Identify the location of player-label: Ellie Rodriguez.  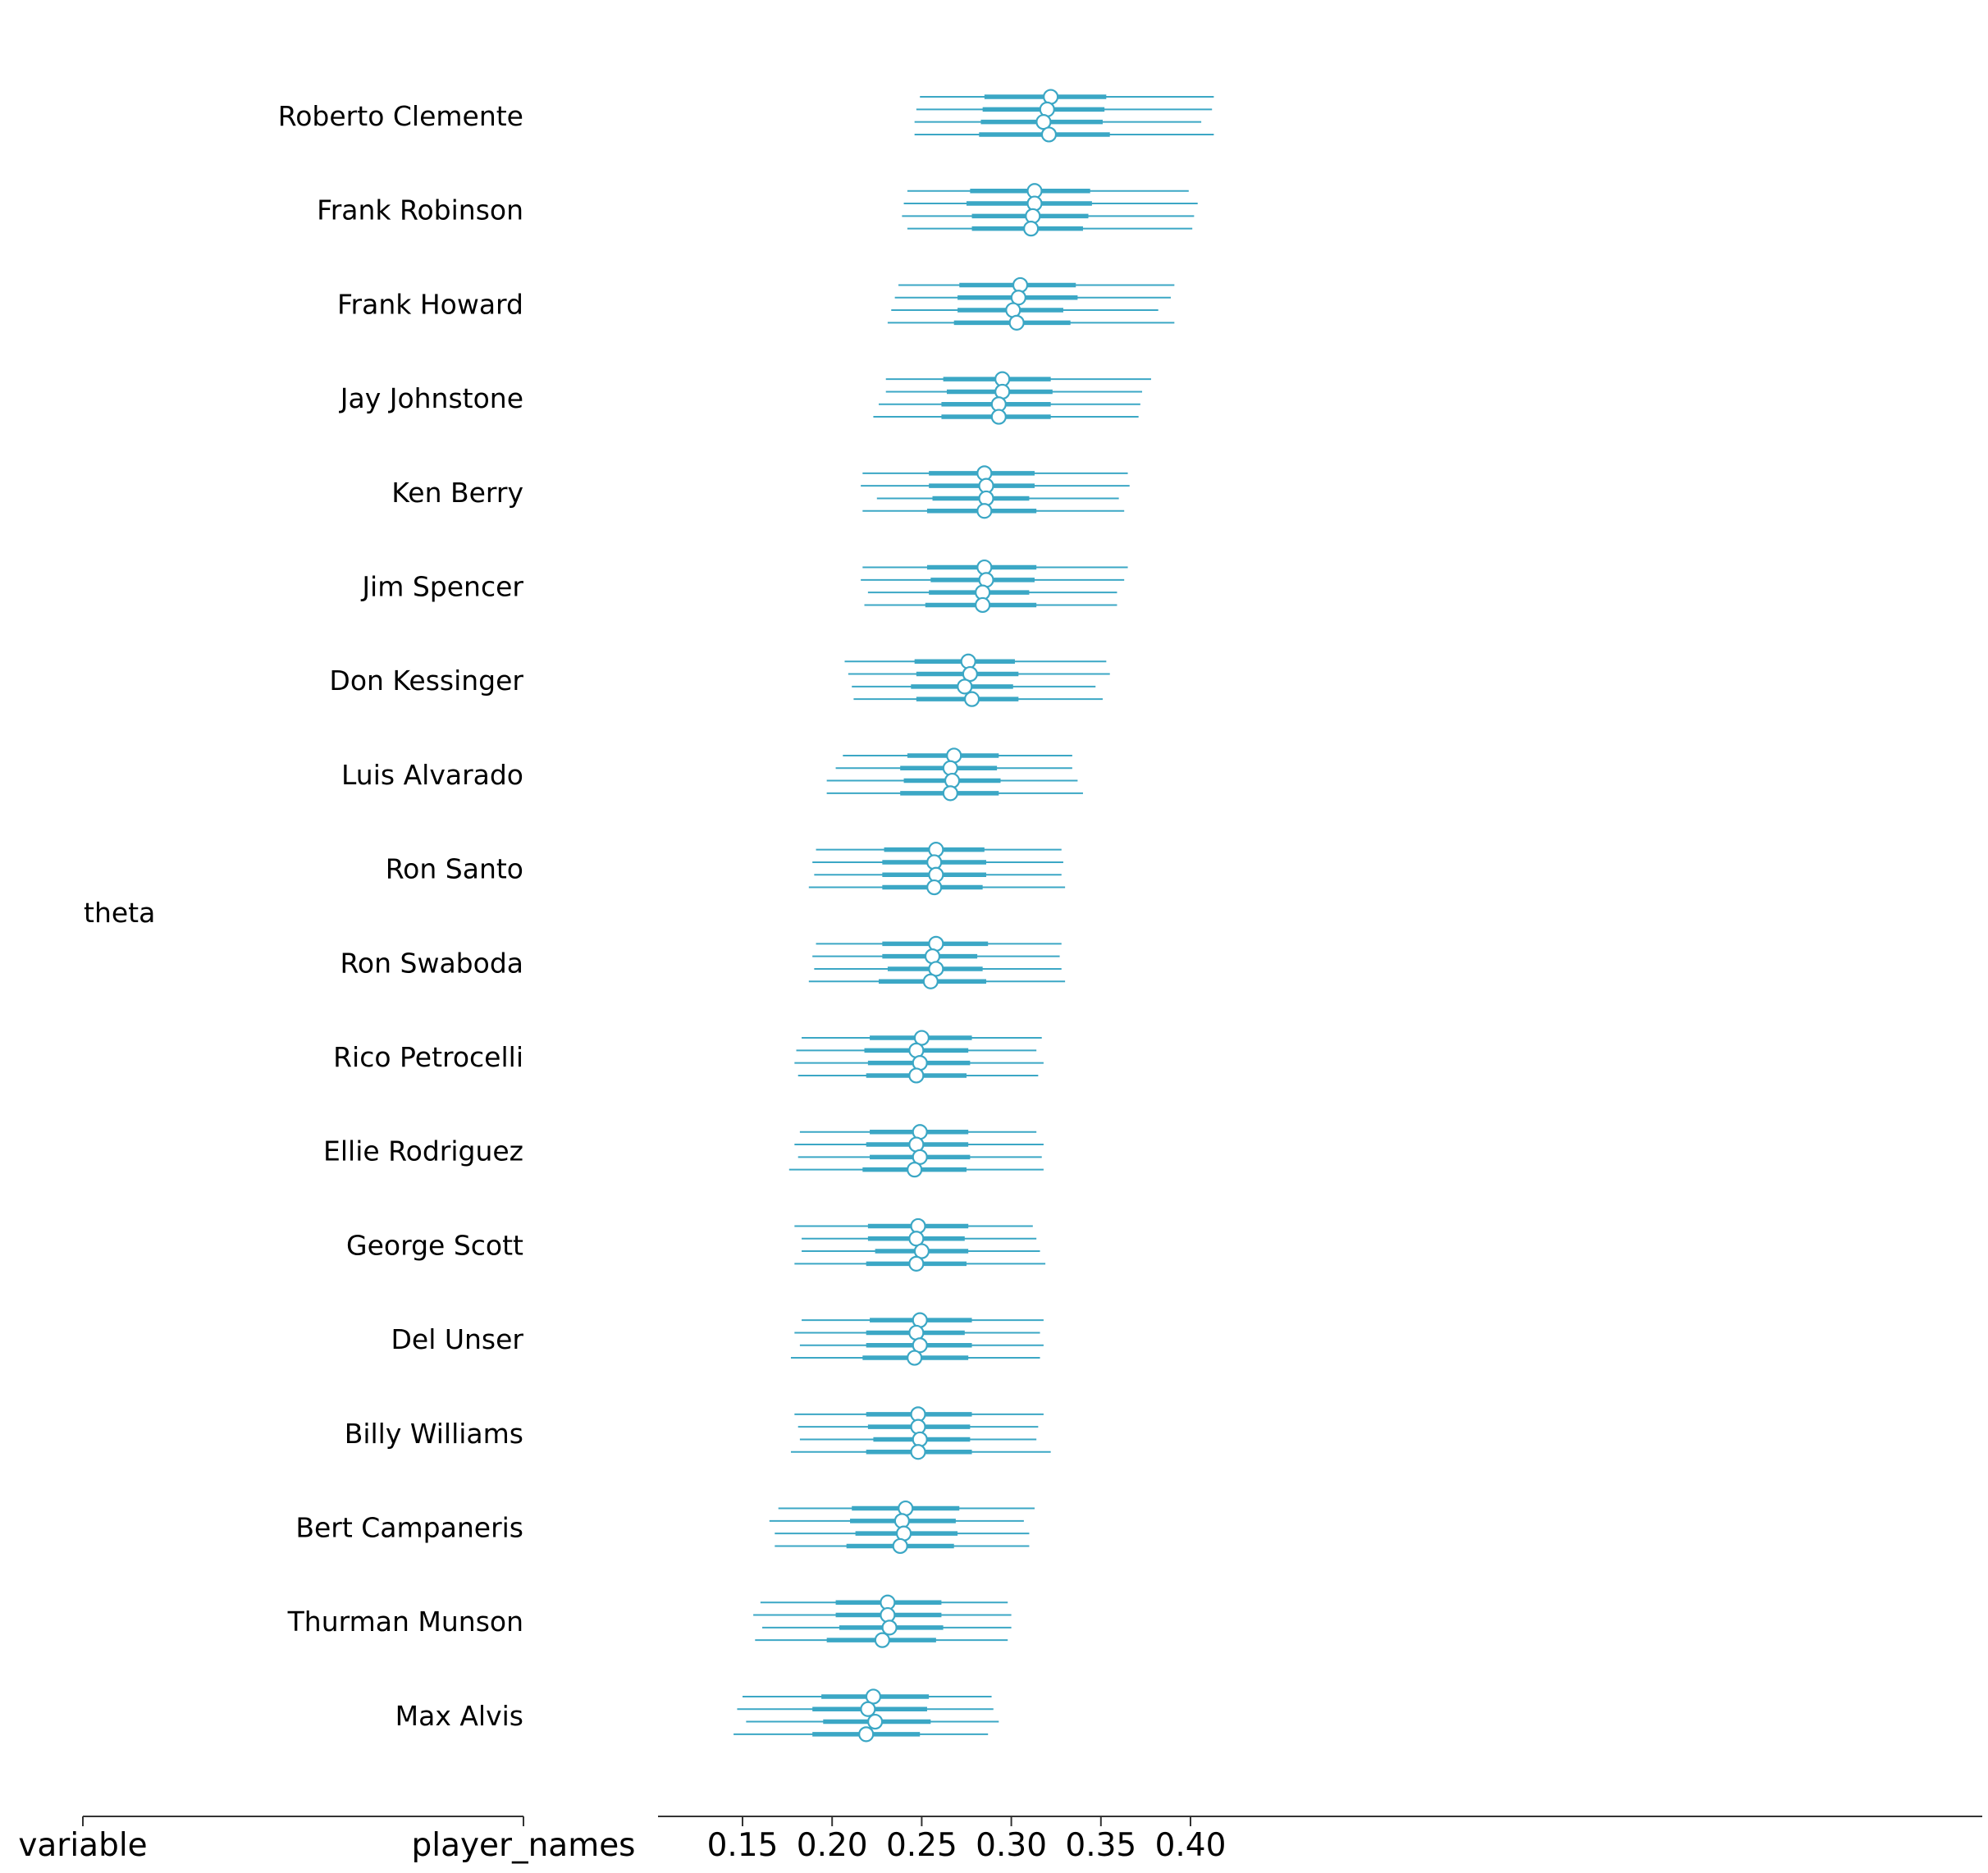
(423, 1151).